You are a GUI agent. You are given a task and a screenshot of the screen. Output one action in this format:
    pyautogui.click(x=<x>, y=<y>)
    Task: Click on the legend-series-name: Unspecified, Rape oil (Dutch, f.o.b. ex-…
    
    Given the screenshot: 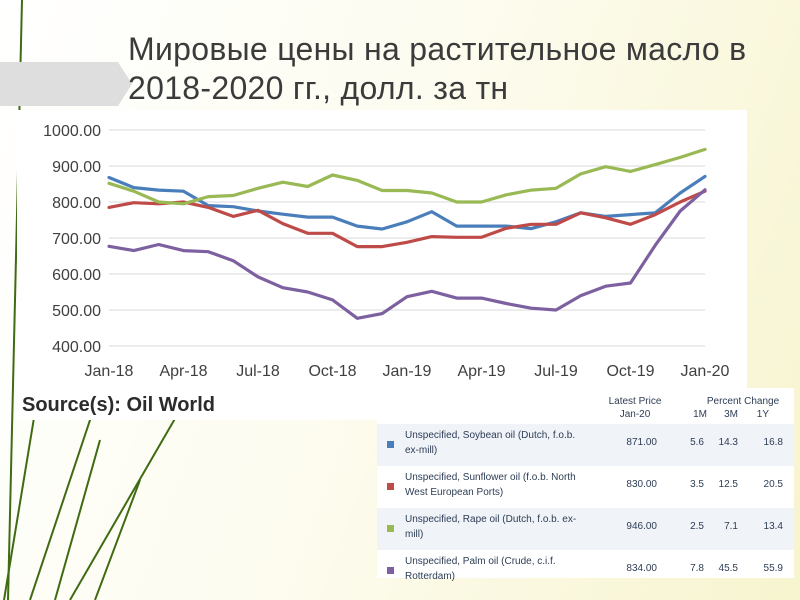 What is the action you would take?
    pyautogui.click(x=491, y=527)
    